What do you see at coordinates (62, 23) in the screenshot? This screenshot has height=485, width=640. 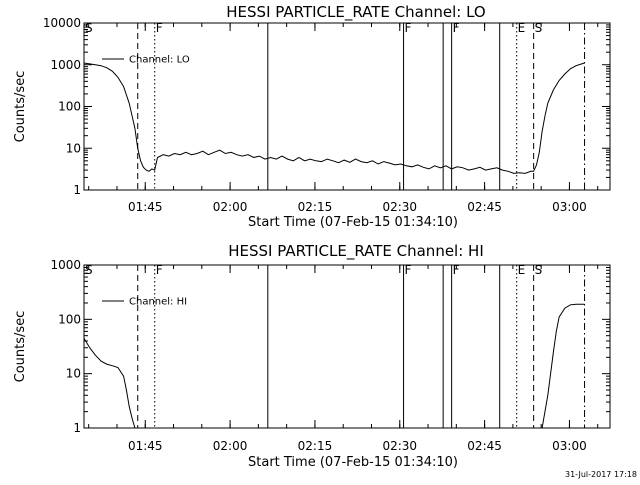 I see `y-tick-label: 10000` at bounding box center [62, 23].